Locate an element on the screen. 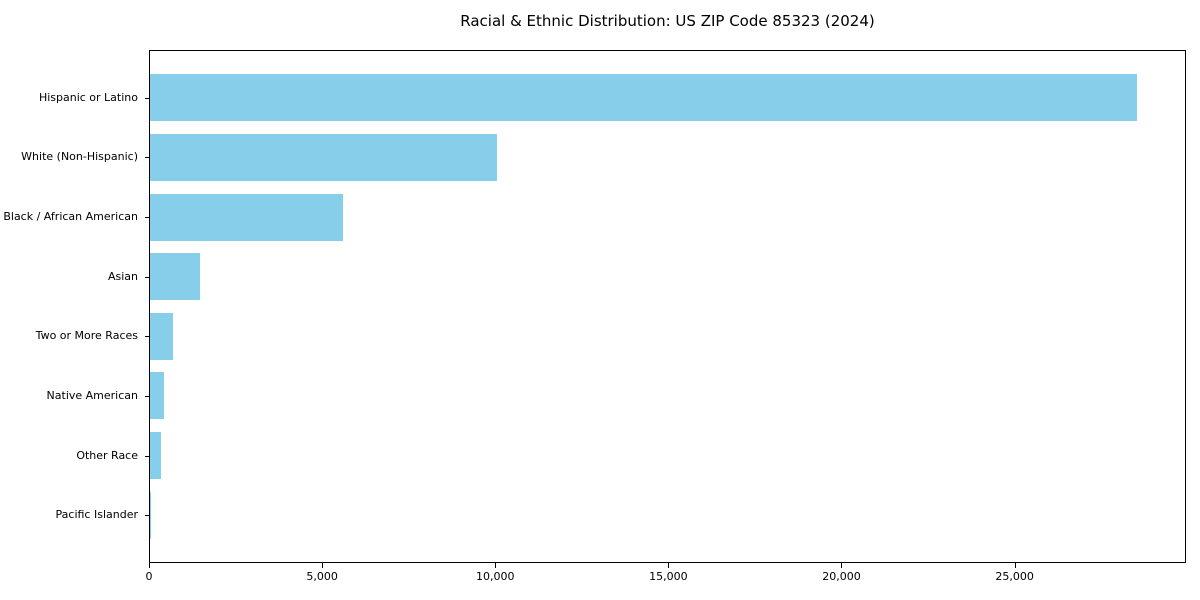 The height and width of the screenshot is (600, 1200). y-axis-label: Two or More Races is located at coordinates (86, 336).